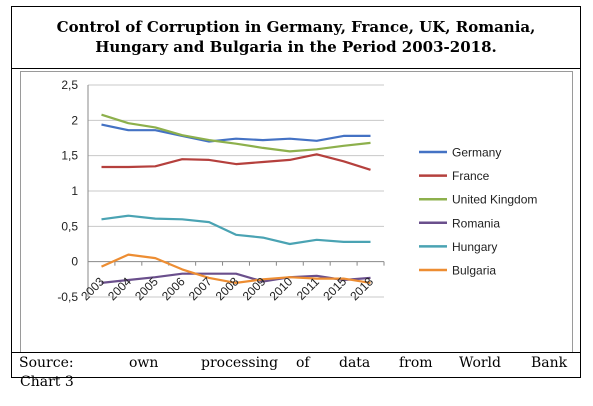 The image size is (593, 406). I want to click on legend-label: United Kingdom, so click(494, 200).